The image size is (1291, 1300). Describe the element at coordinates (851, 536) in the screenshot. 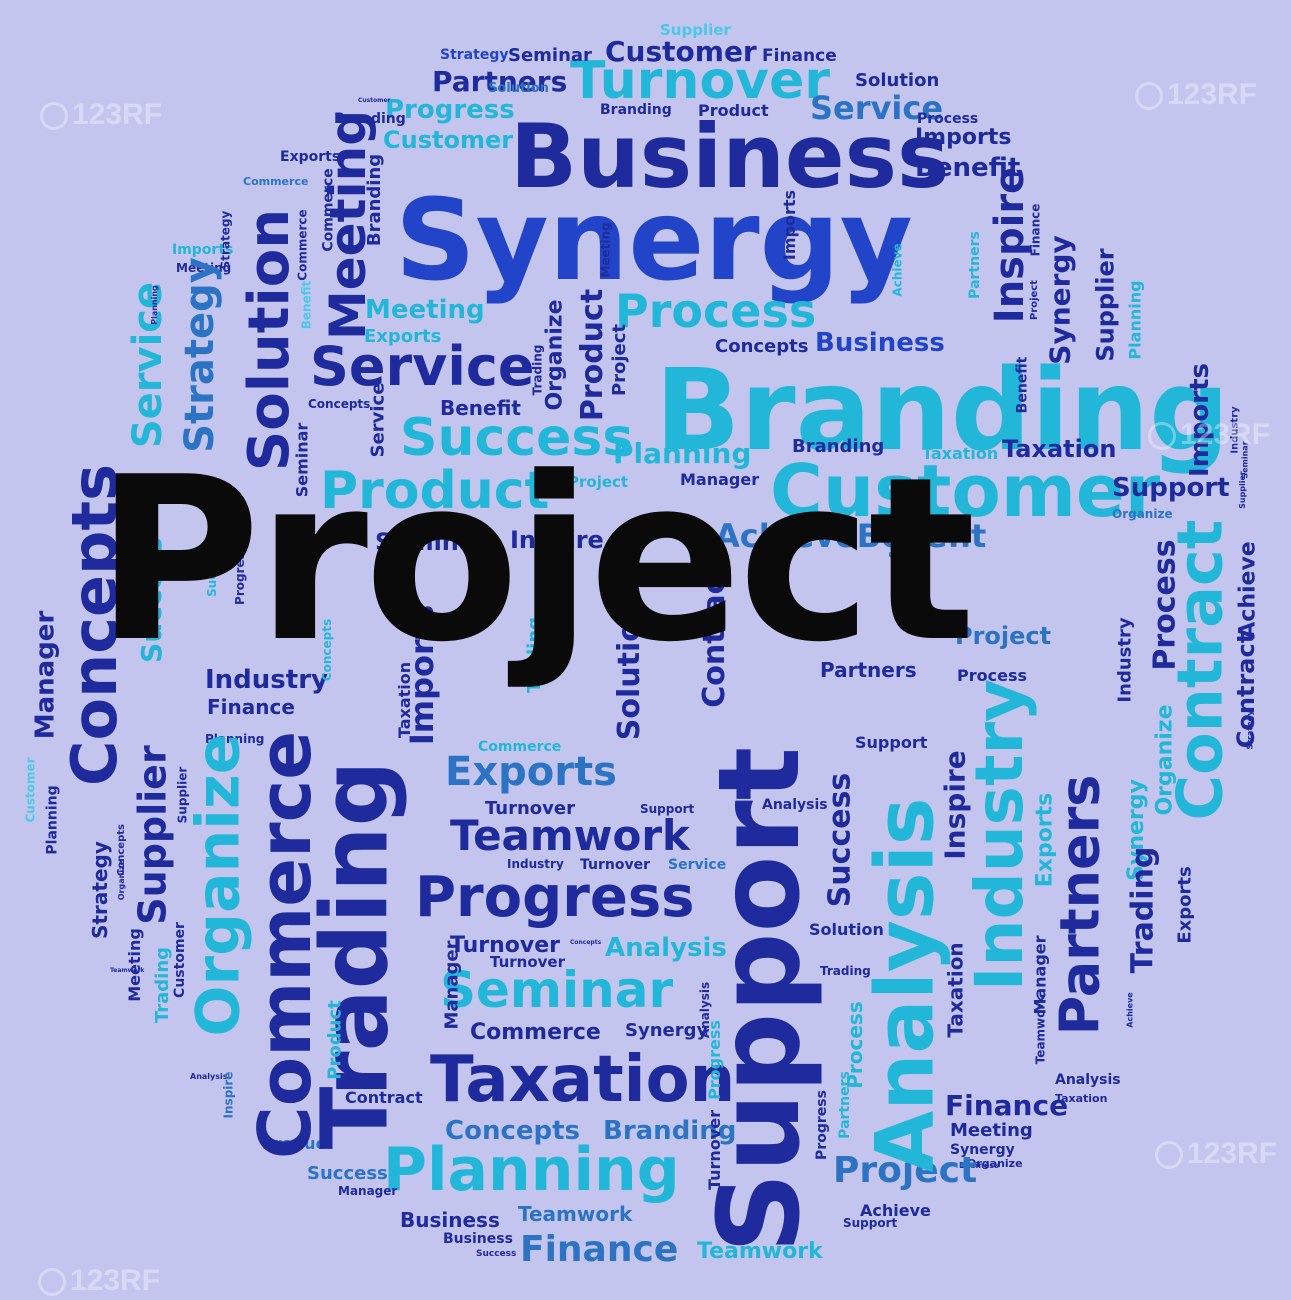

I see `word-achievebenefit: AchieveBenefit` at that location.